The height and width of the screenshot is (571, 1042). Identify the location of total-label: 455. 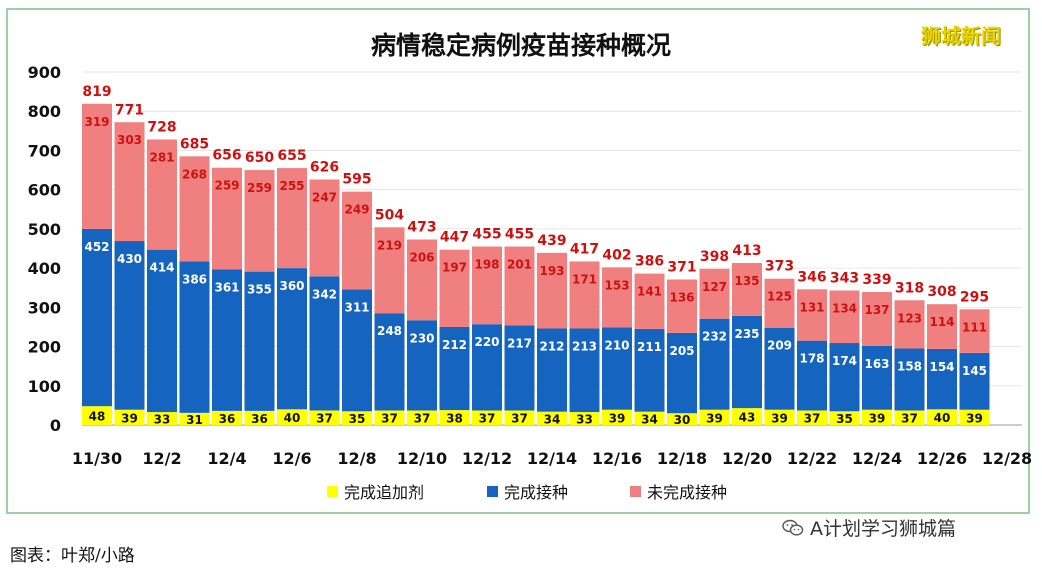
(486, 235).